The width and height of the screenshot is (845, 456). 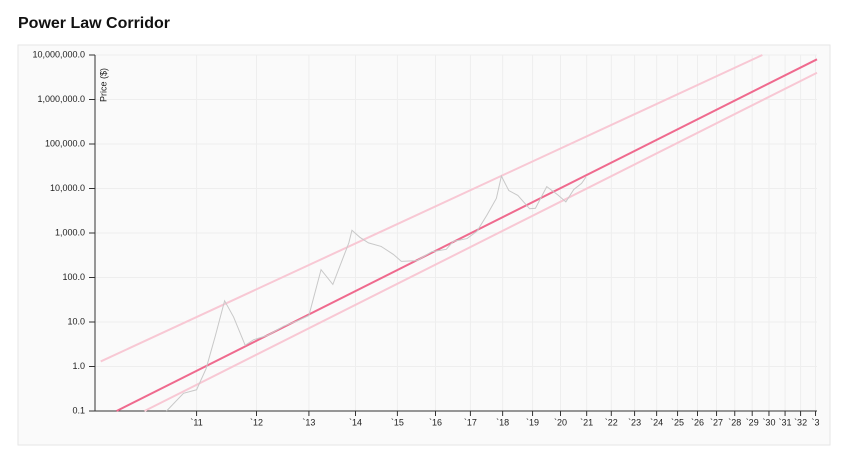 I want to click on y-tick-label: 1.0, so click(x=78, y=366).